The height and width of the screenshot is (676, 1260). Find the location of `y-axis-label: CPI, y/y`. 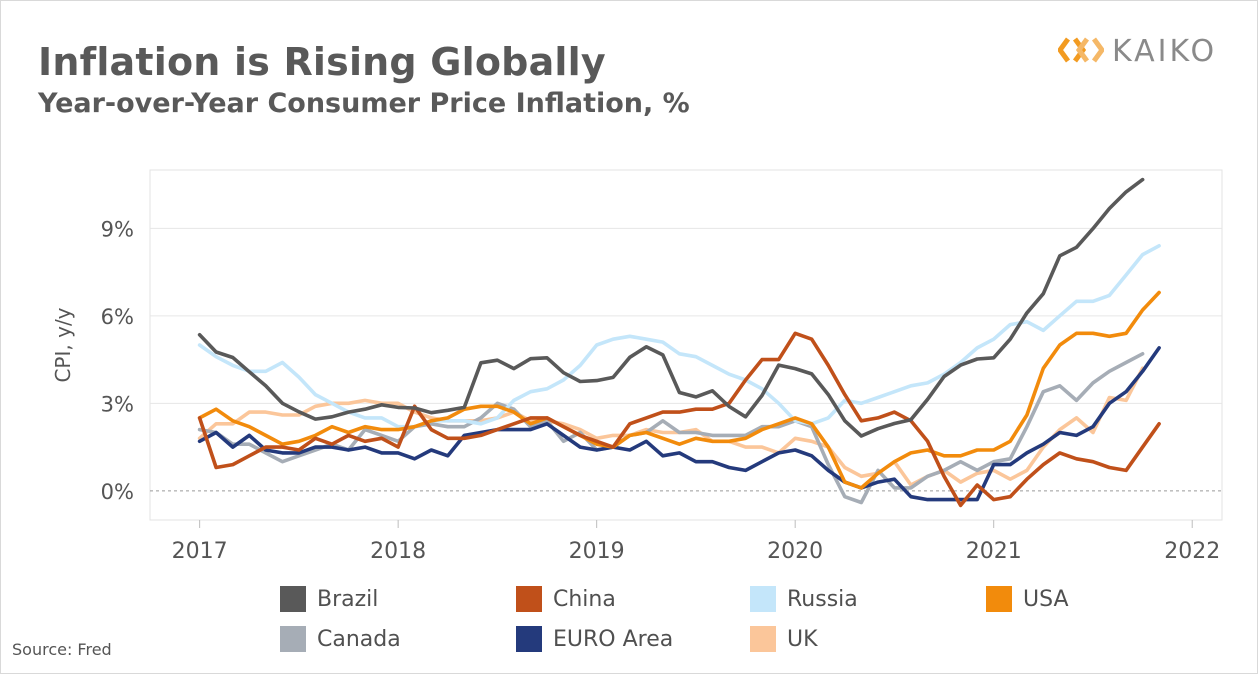

y-axis-label: CPI, y/y is located at coordinates (63, 344).